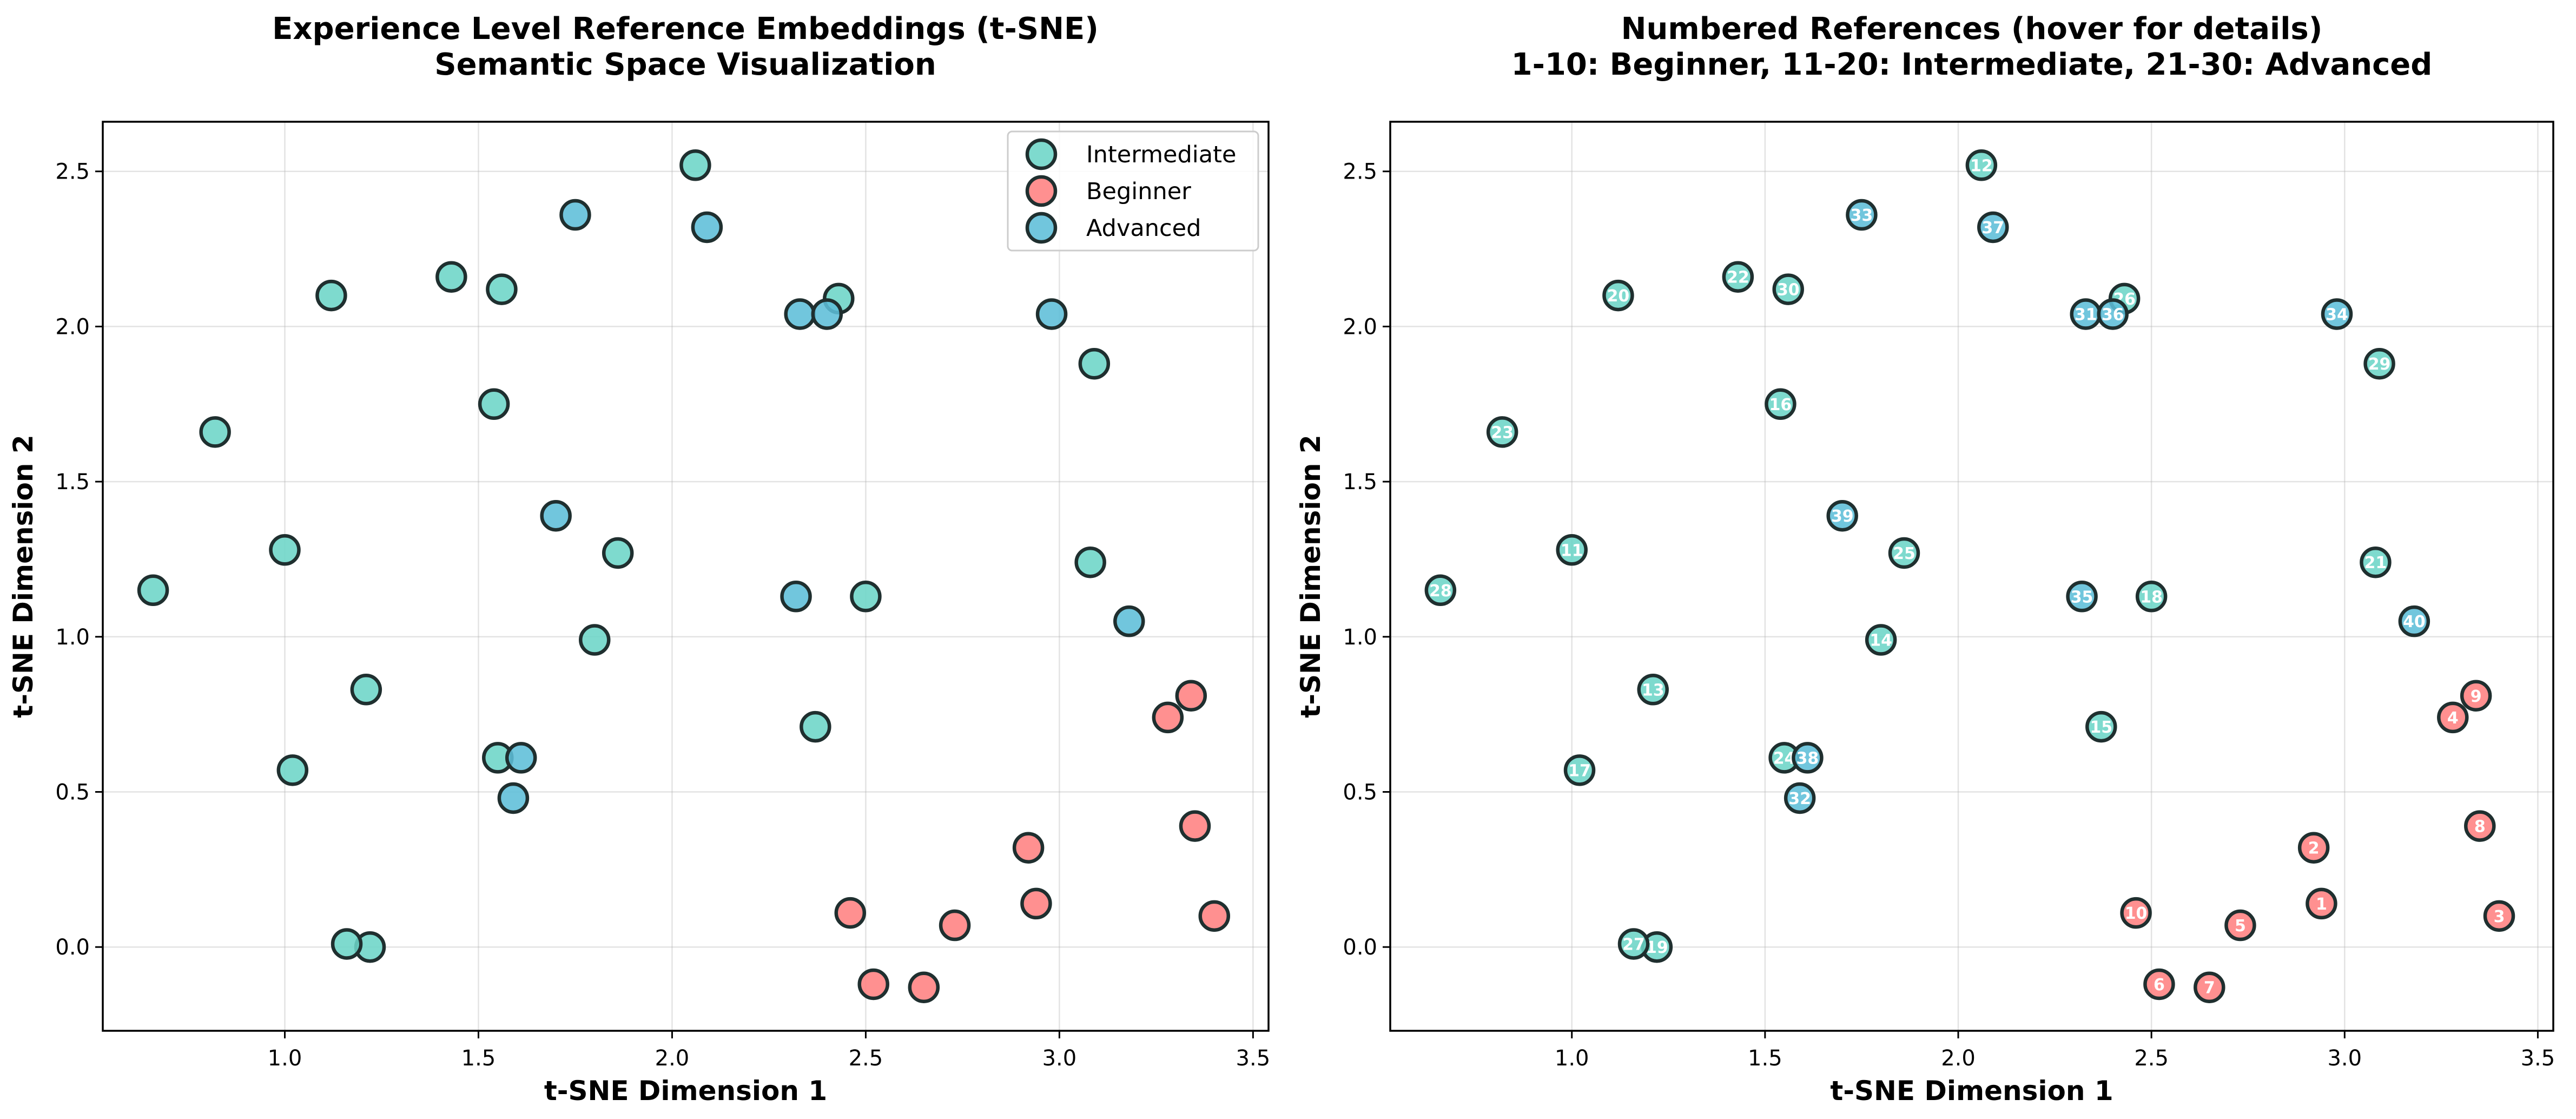 The image size is (2576, 1119). Describe the element at coordinates (1360, 637) in the screenshot. I see `y-tick-label: 1.0` at that location.